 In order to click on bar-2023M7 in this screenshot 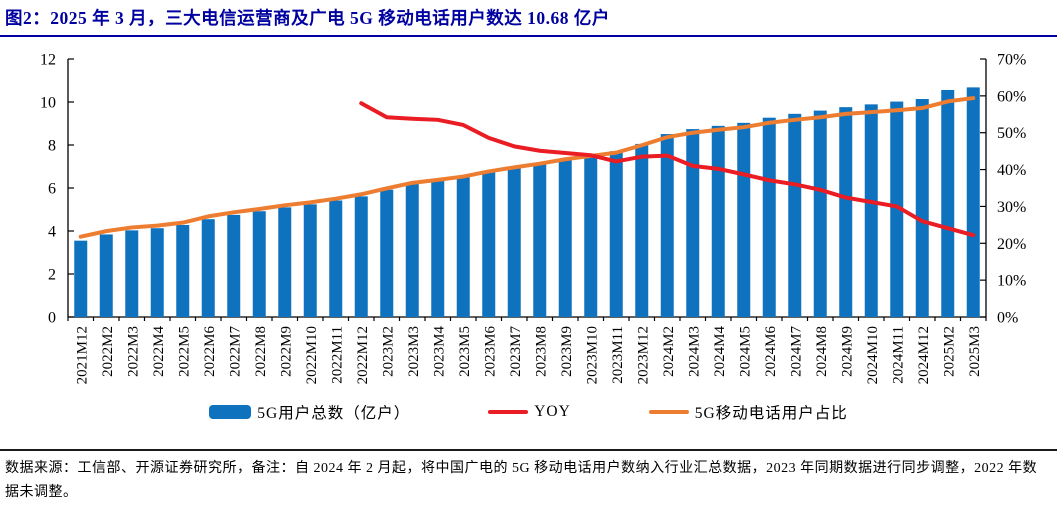, I will do `click(514, 242)`.